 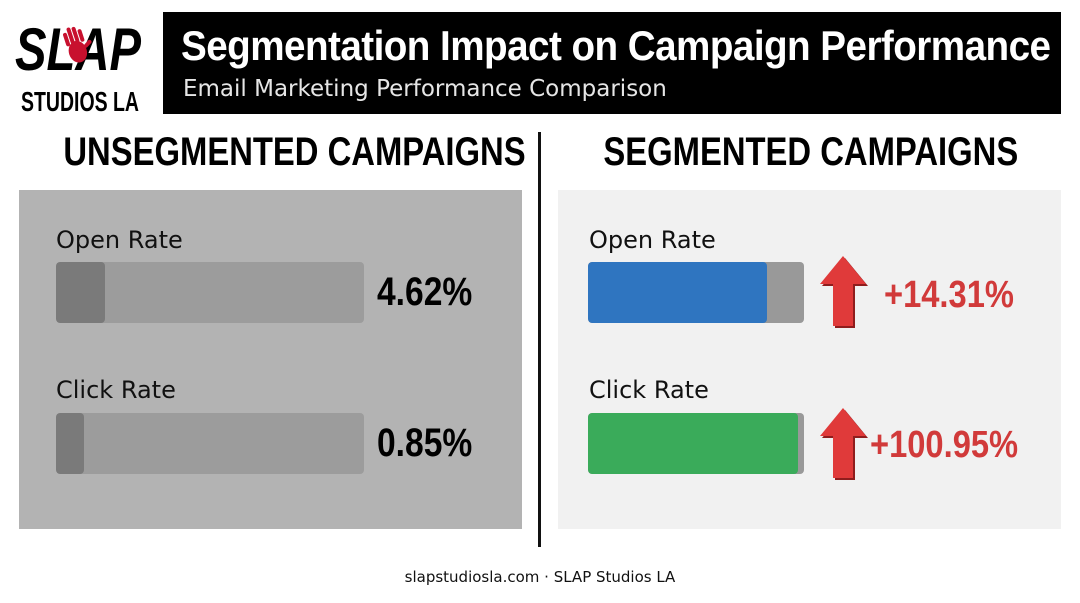 I want to click on segmented-click-rate-label: Click Rate, so click(x=649, y=390).